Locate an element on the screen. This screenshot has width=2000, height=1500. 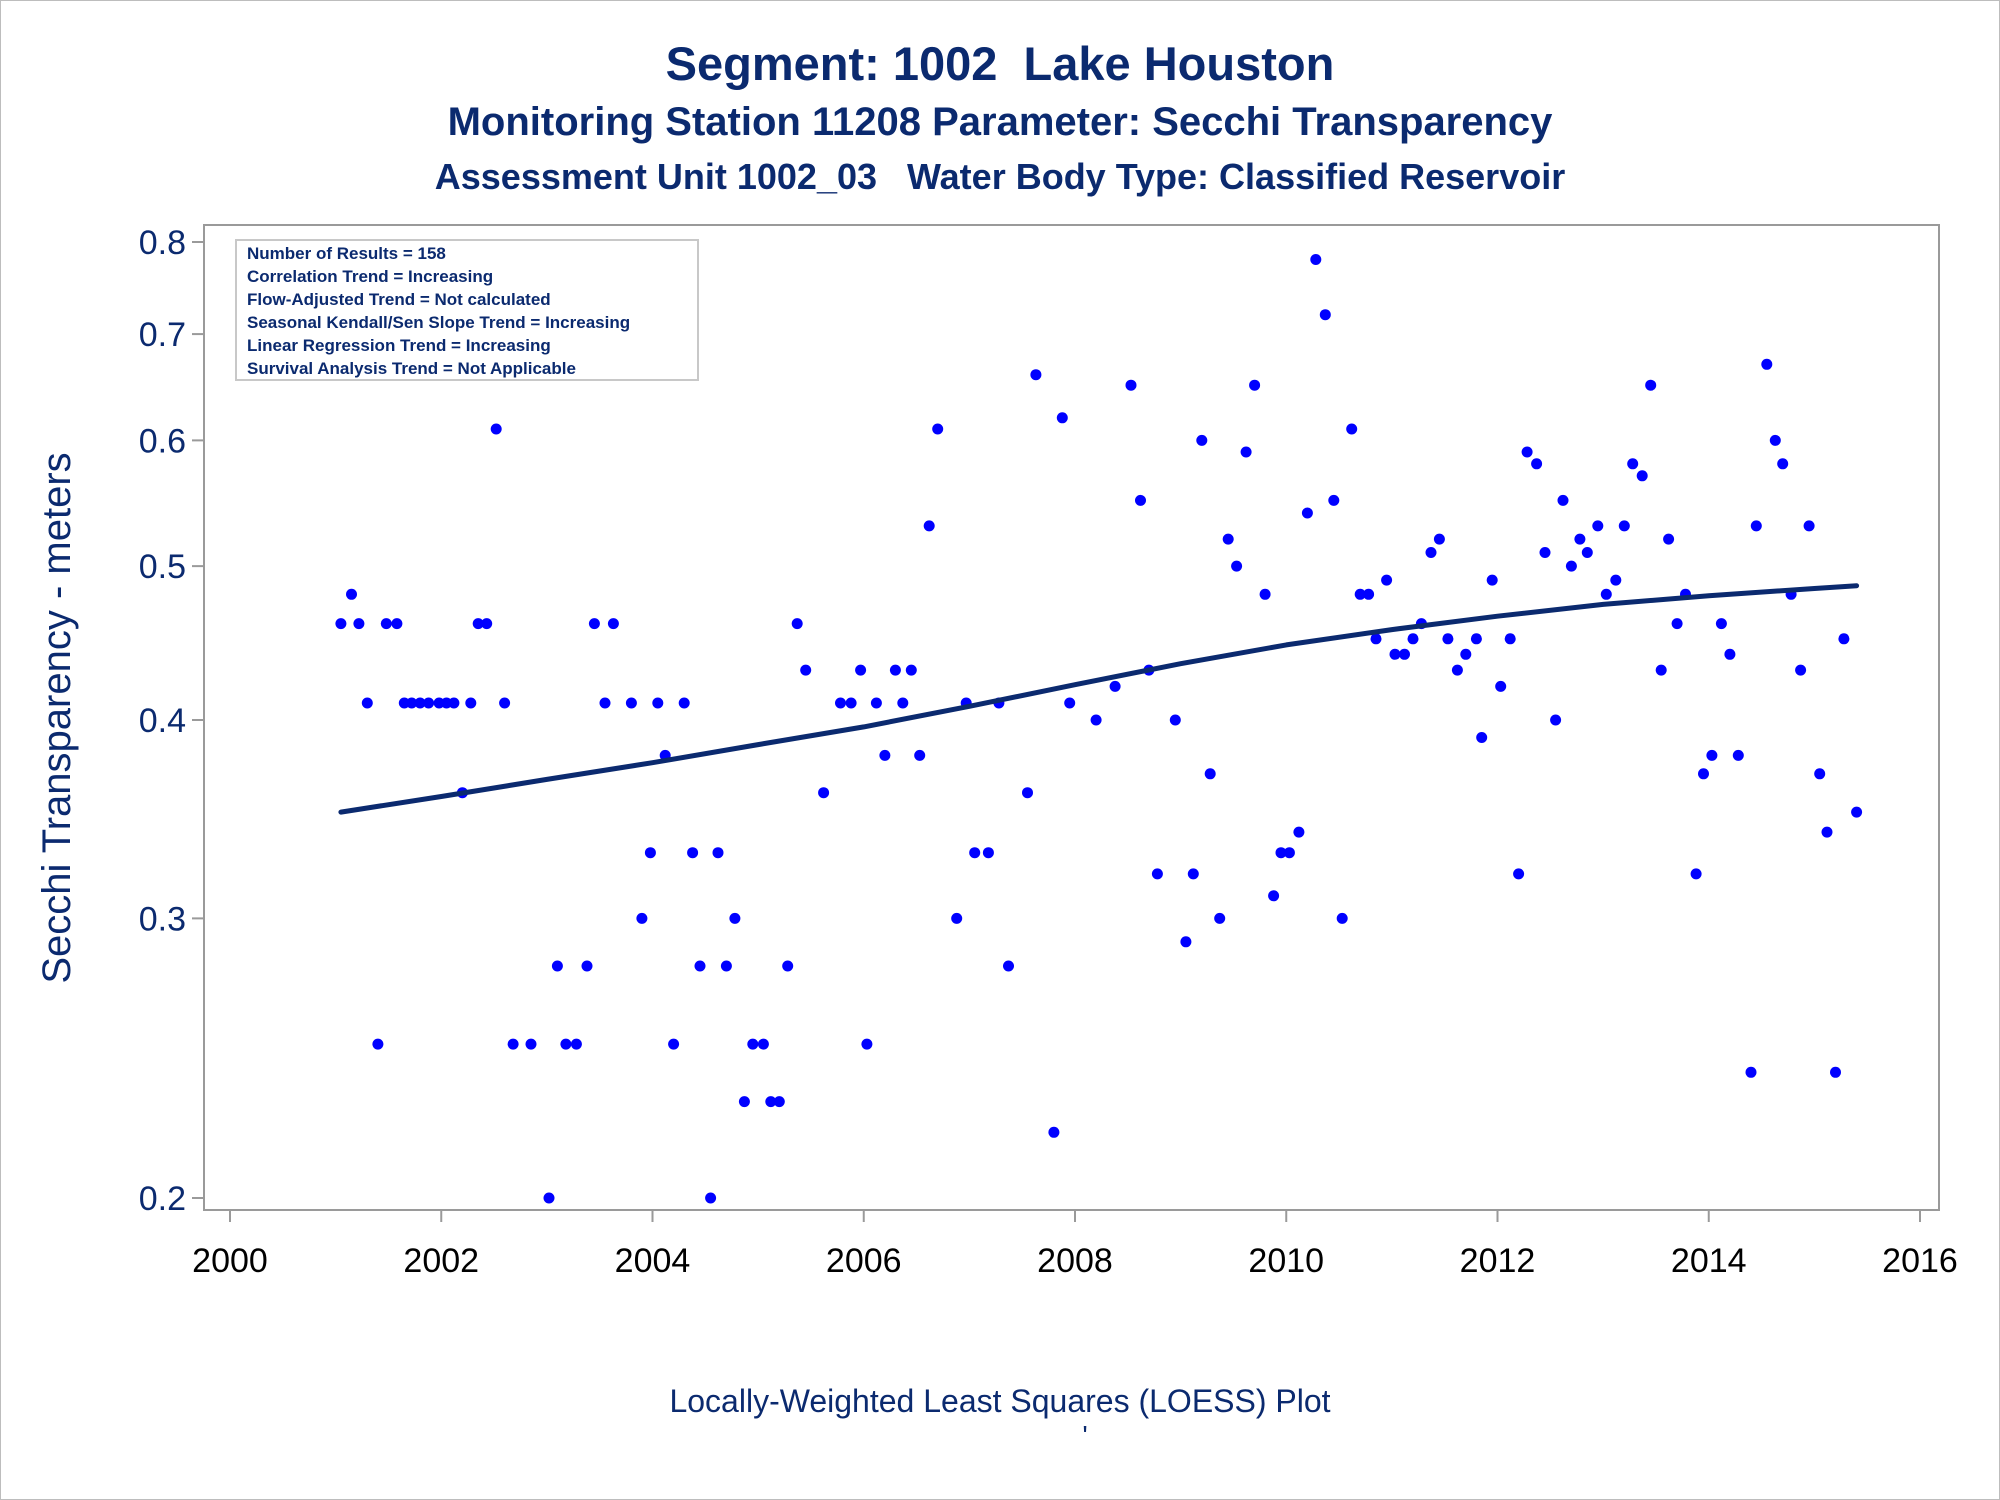
stats-box-border is located at coordinates (467, 310).